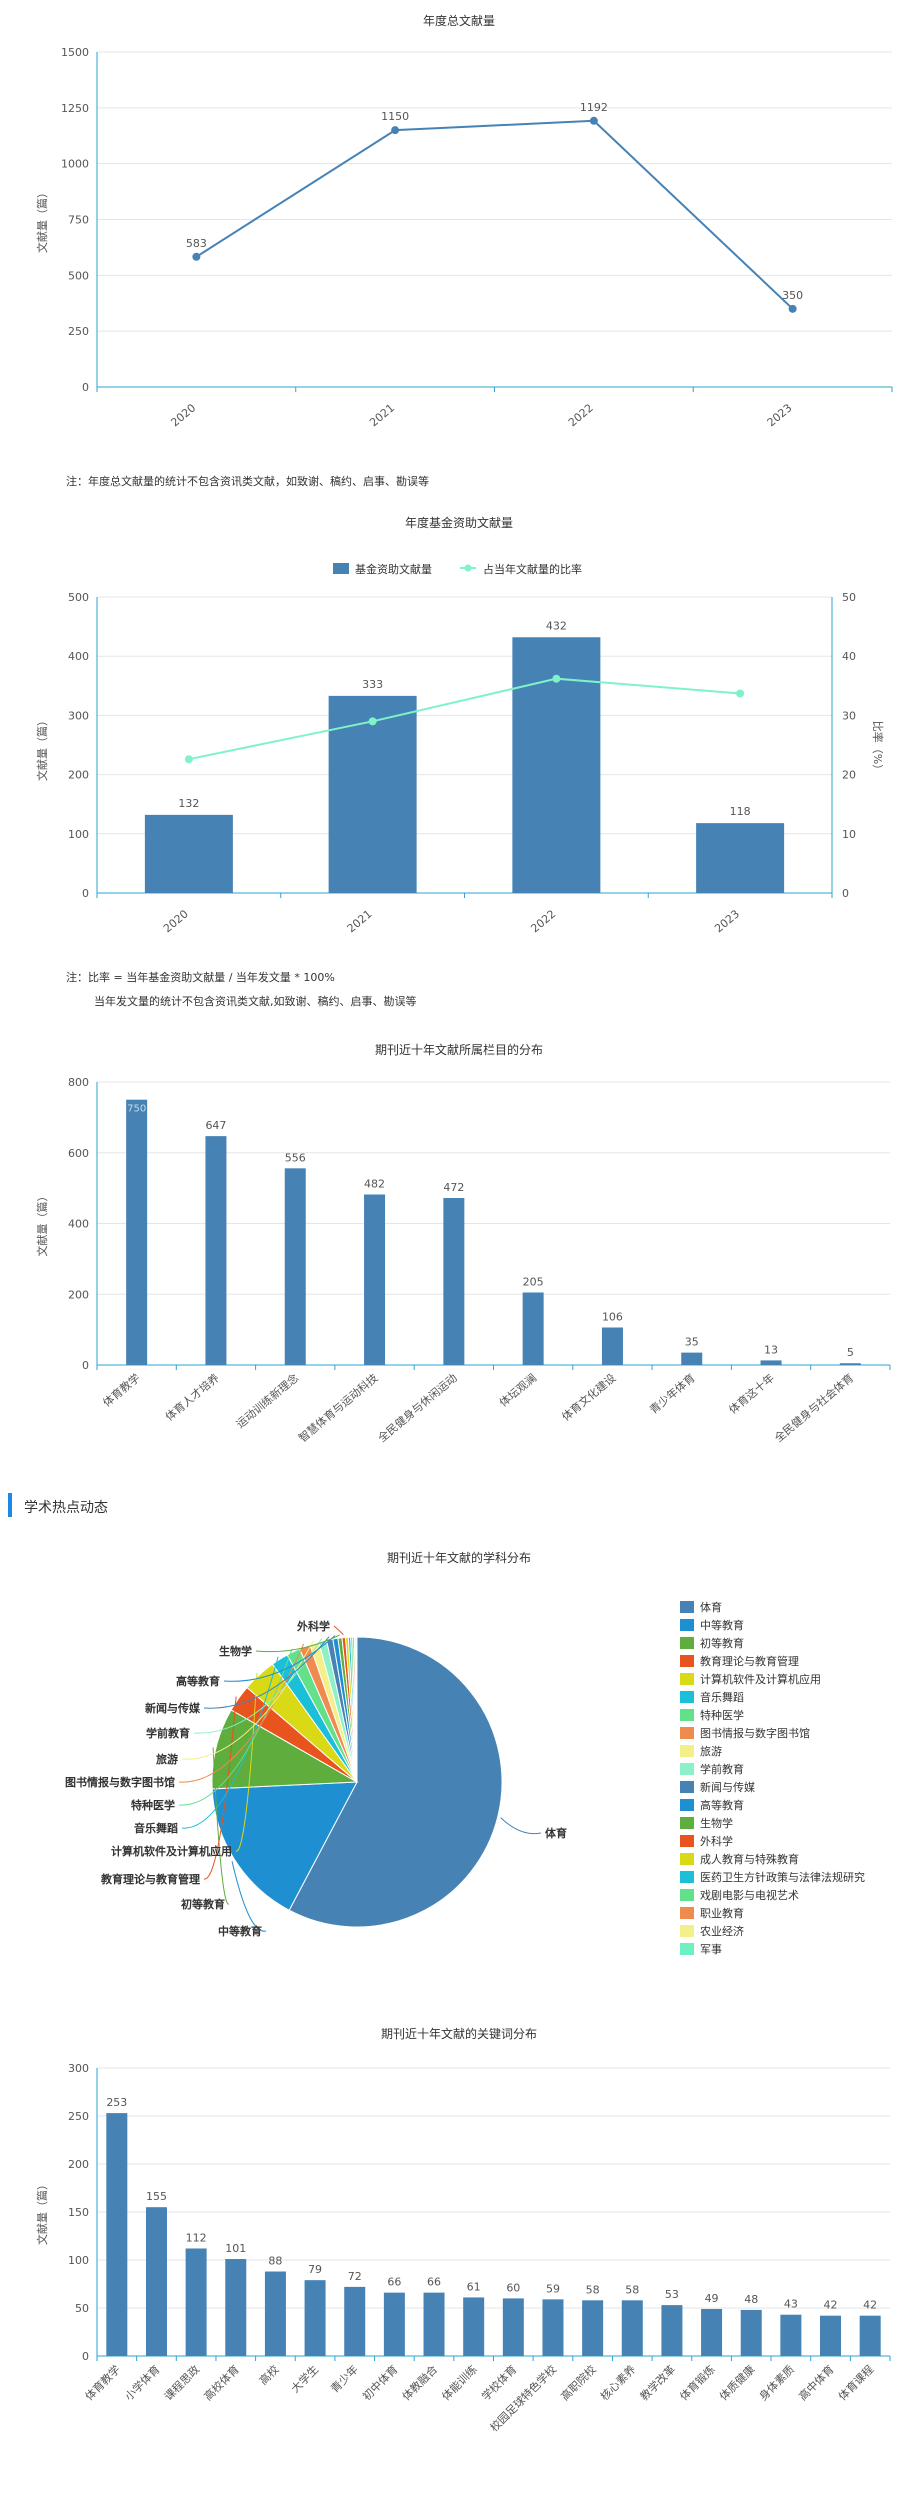 This screenshot has width=912, height=2515. Describe the element at coordinates (672, 2294) in the screenshot. I see `keyword-dist-bar-label: 53` at that location.